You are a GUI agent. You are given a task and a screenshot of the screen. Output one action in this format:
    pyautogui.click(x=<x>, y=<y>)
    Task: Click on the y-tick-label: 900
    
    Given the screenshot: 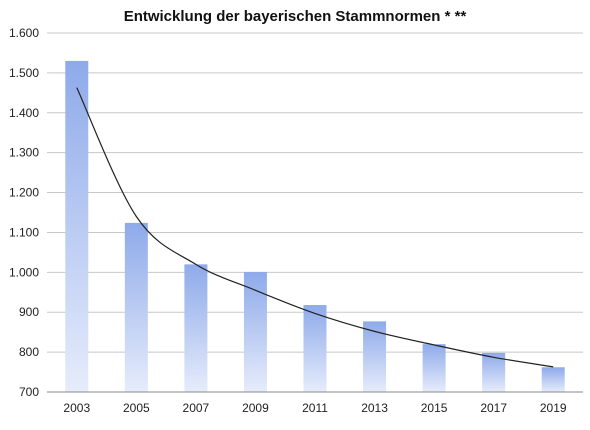 What is the action you would take?
    pyautogui.click(x=29, y=312)
    